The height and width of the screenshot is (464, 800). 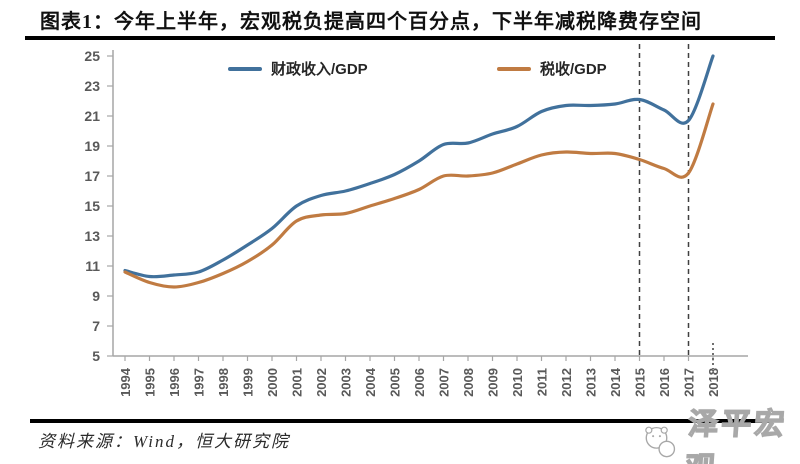 I want to click on svg-text: 13, so click(x=92, y=236).